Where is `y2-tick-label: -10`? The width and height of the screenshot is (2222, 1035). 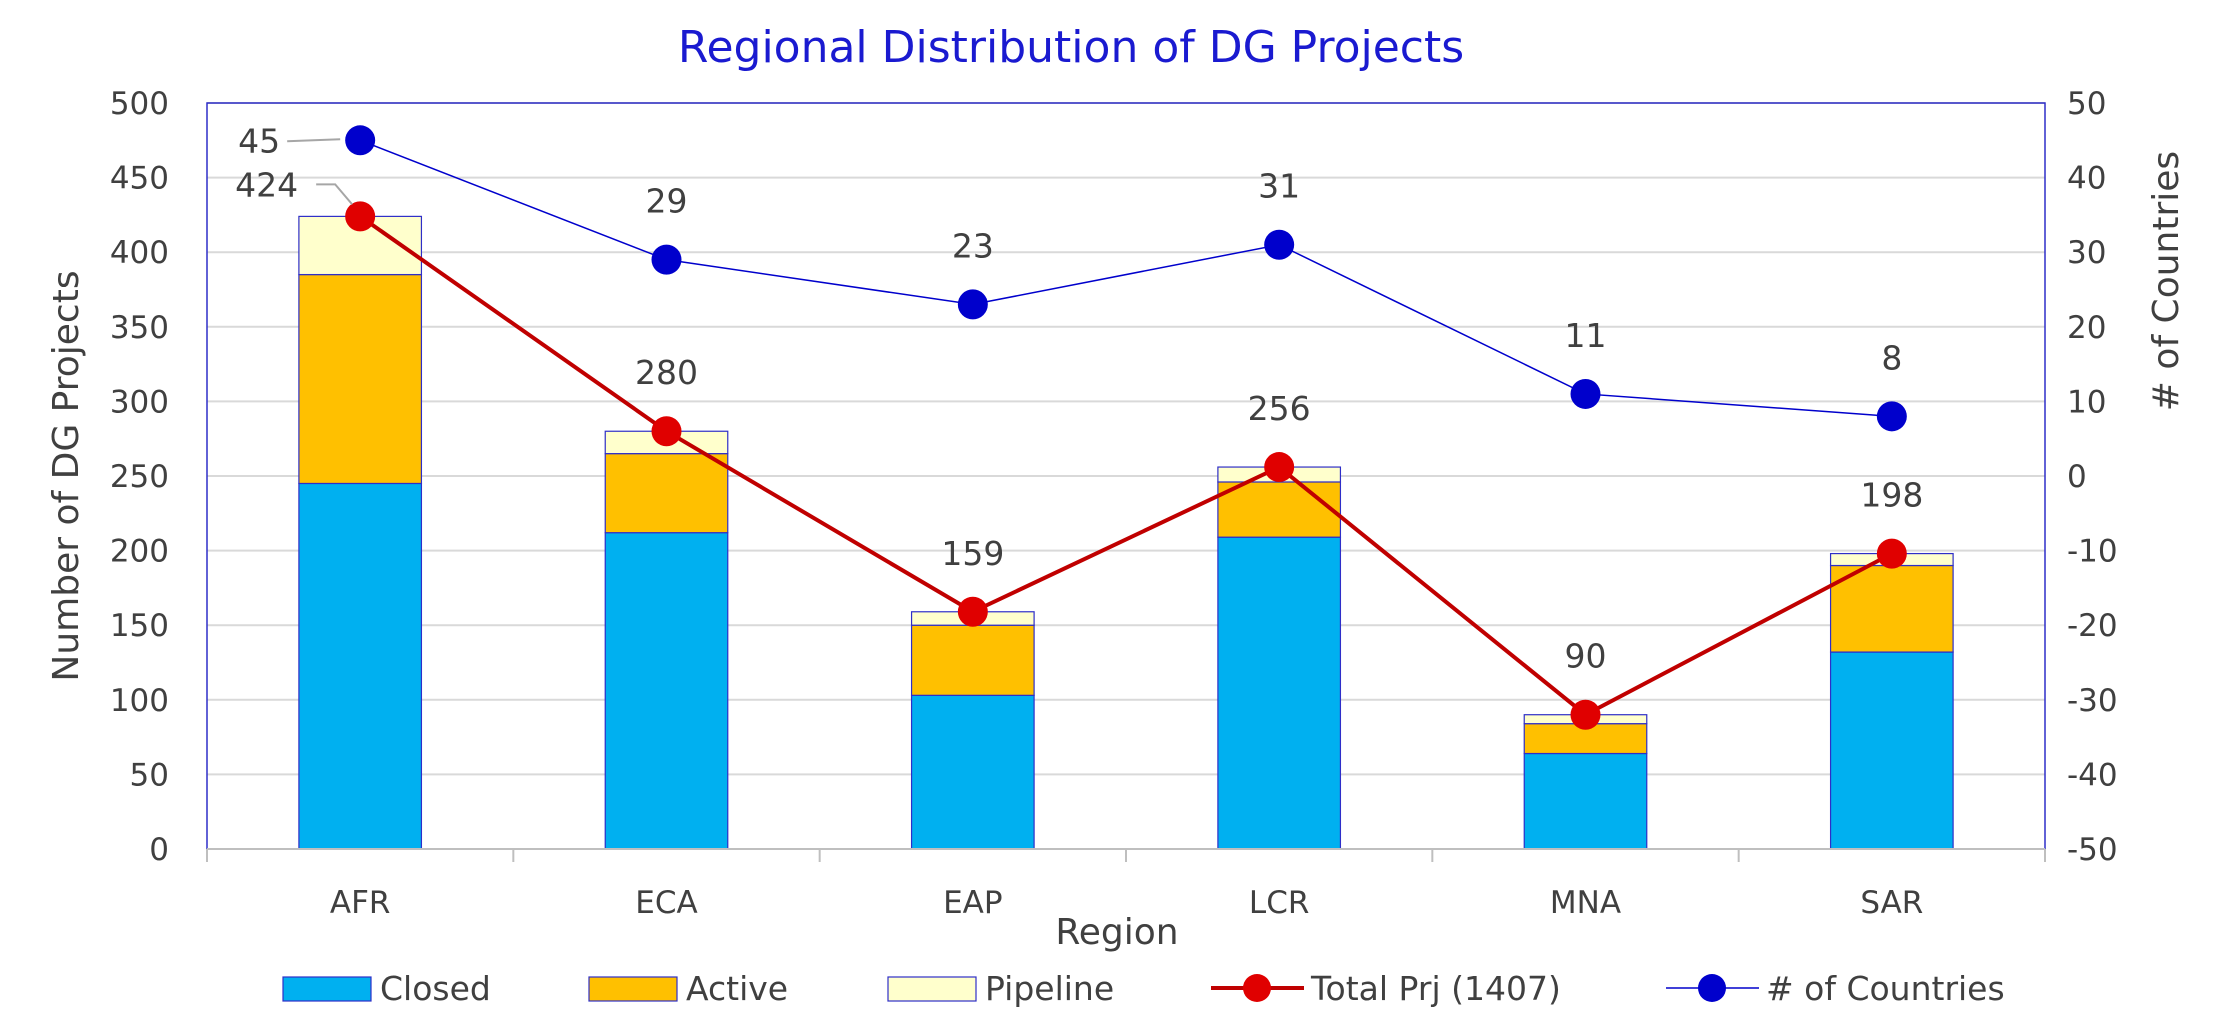 y2-tick-label: -10 is located at coordinates (2092, 552).